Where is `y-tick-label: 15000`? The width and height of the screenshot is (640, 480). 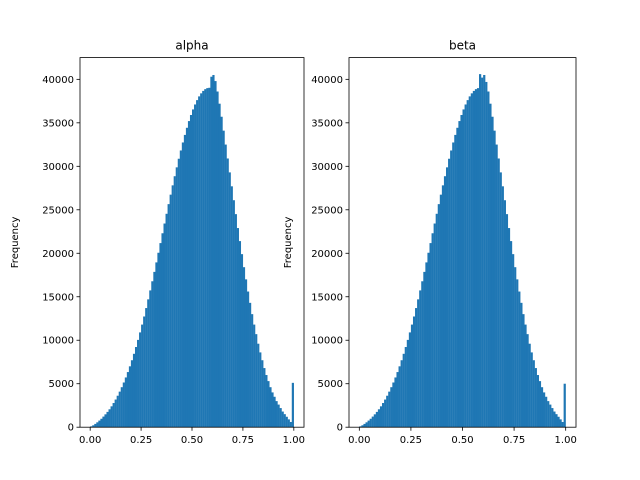
y-tick-label: 15000 is located at coordinates (58, 297).